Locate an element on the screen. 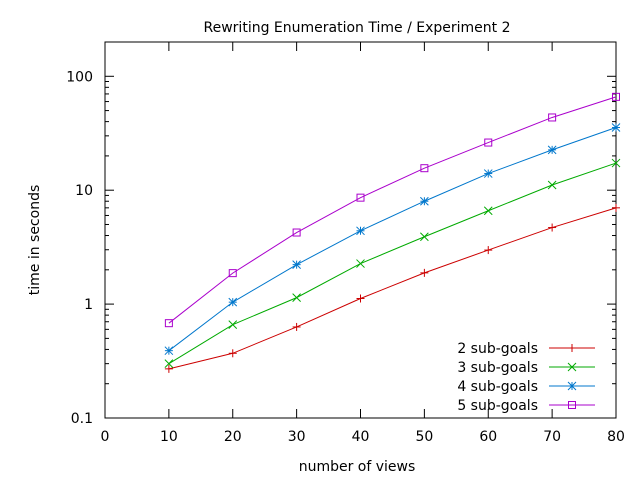 This screenshot has height=480, width=640. y-tick-label: 10 is located at coordinates (84, 191).